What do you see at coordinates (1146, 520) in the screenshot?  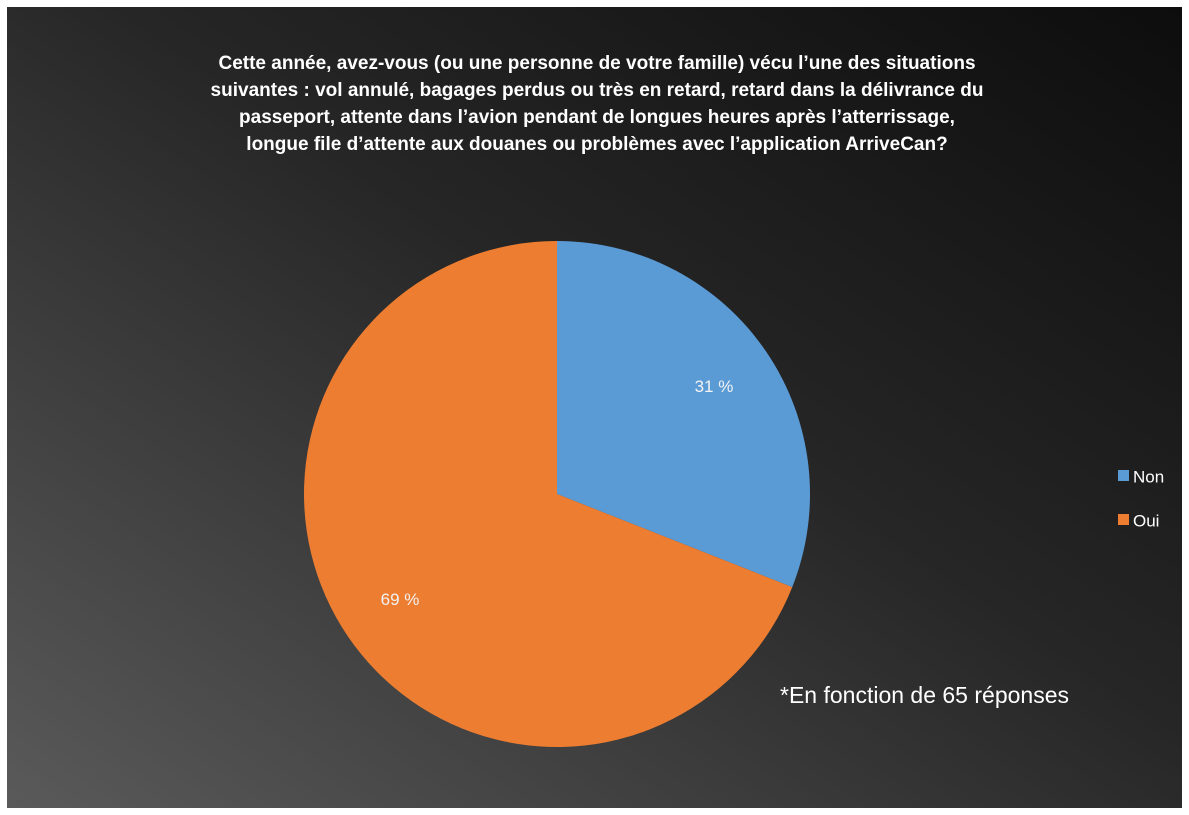 I see `legend-label: Oui` at bounding box center [1146, 520].